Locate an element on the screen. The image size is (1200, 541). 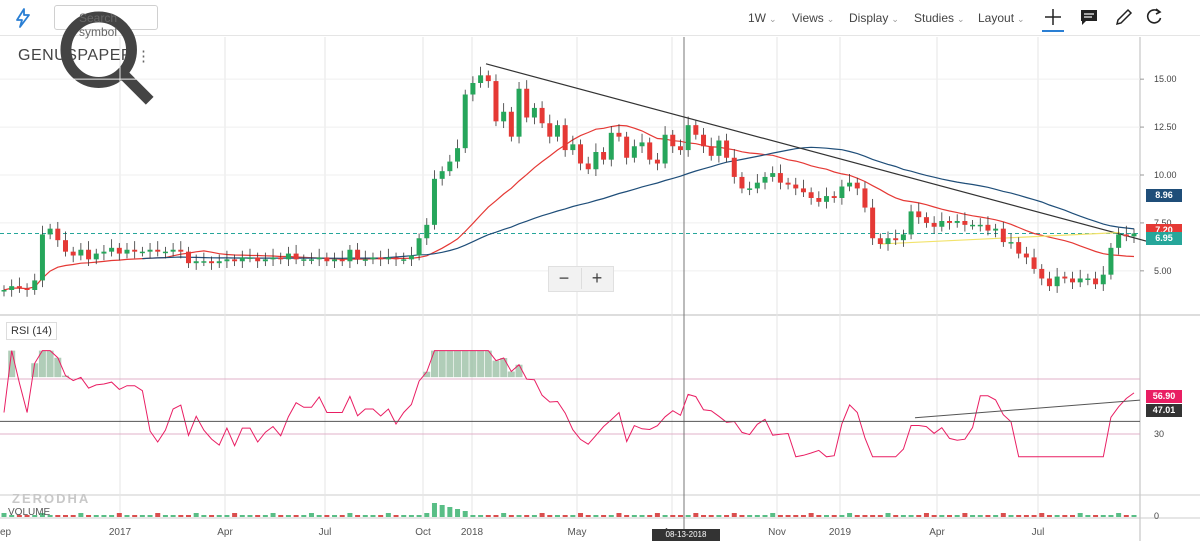
time-tick-label: Jul is located at coordinates (1038, 532).